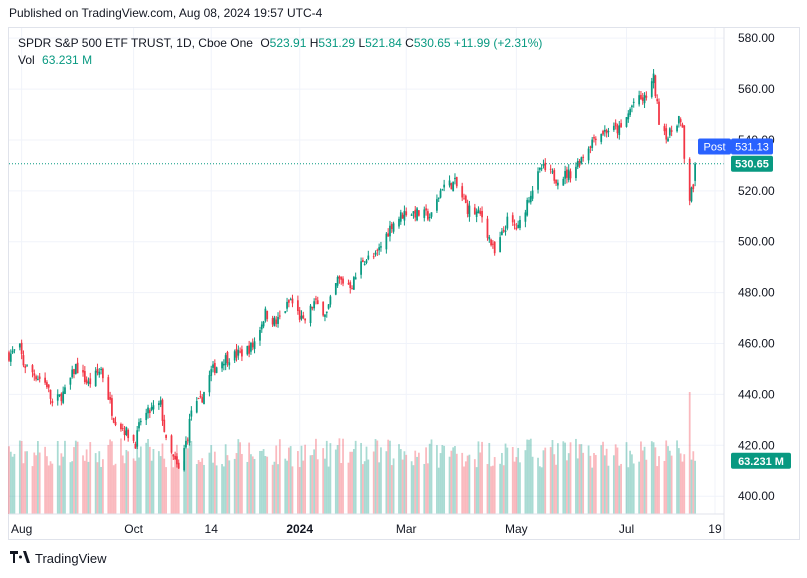 The image size is (807, 578). I want to click on volume-label: Vol, so click(26, 60).